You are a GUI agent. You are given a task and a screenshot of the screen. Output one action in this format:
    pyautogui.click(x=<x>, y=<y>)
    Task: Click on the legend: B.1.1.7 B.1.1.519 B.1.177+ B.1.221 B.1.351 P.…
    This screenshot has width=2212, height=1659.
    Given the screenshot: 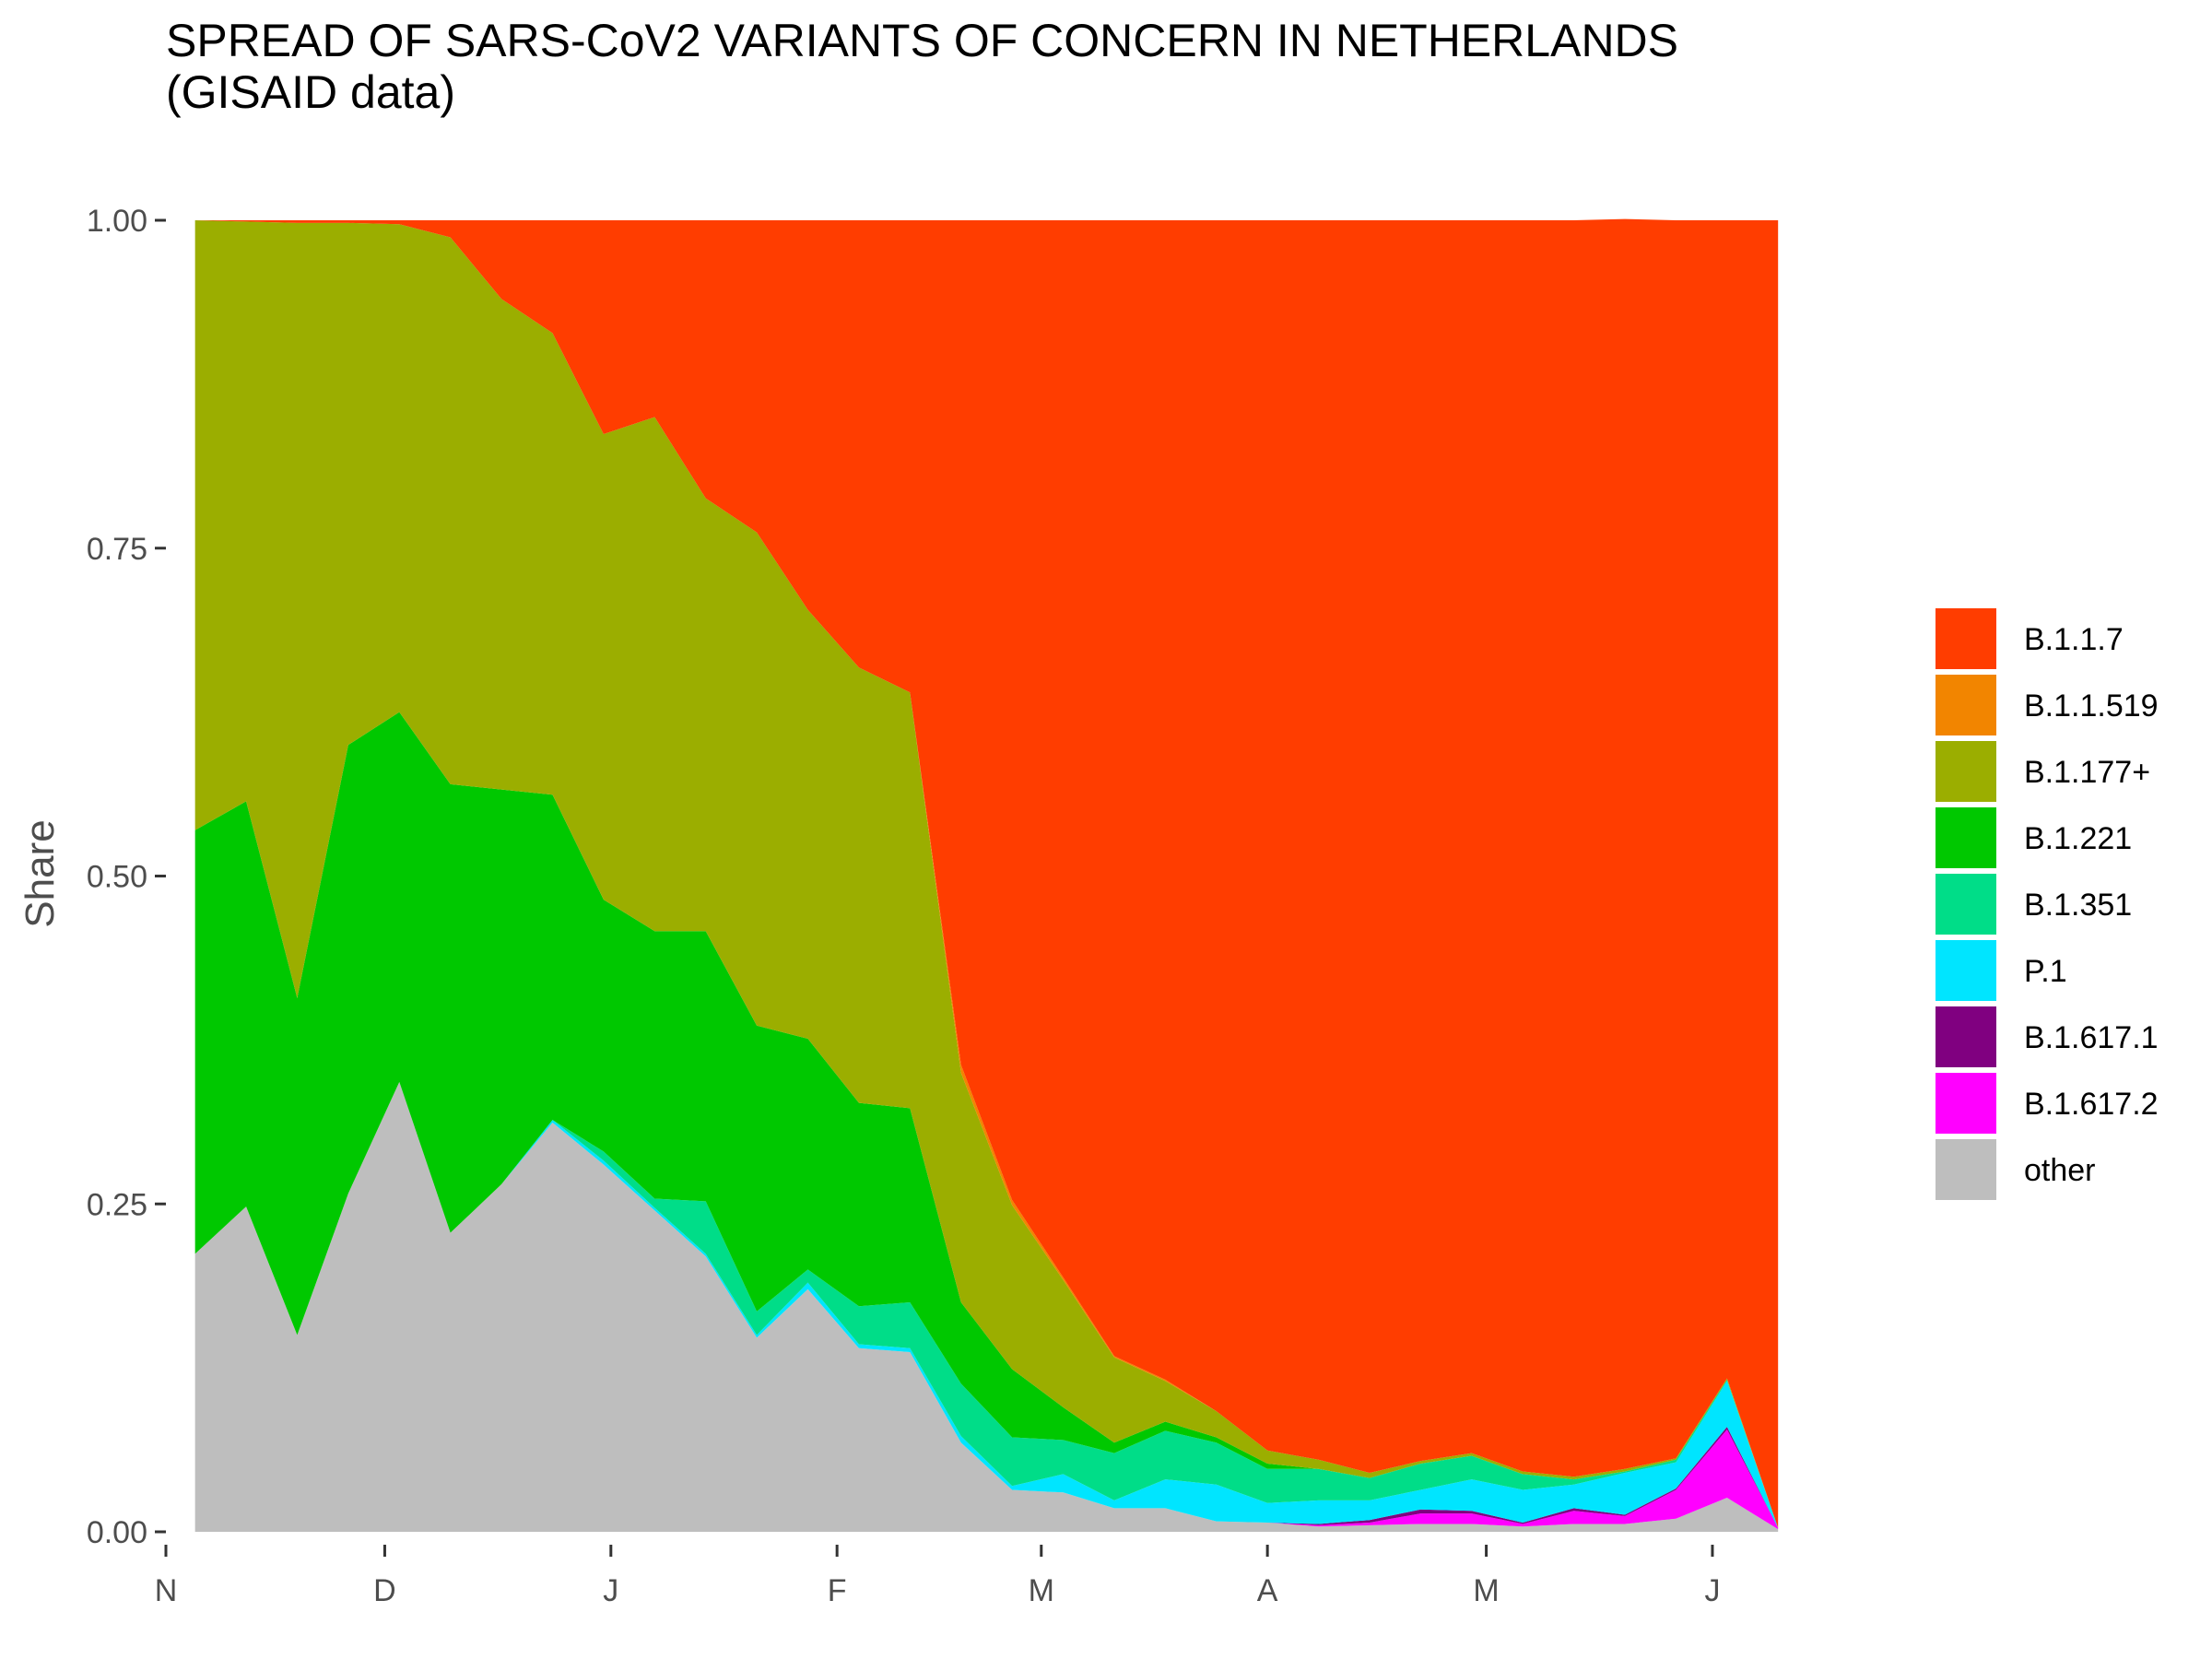 What is the action you would take?
    pyautogui.click(x=2047, y=904)
    